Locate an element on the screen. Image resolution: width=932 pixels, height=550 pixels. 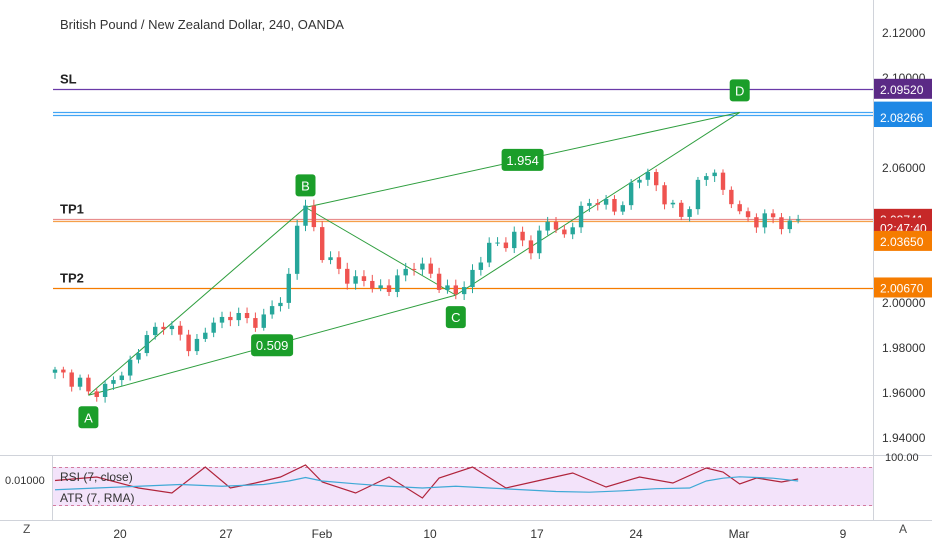
timezone-button: Z is located at coordinates (27, 529).